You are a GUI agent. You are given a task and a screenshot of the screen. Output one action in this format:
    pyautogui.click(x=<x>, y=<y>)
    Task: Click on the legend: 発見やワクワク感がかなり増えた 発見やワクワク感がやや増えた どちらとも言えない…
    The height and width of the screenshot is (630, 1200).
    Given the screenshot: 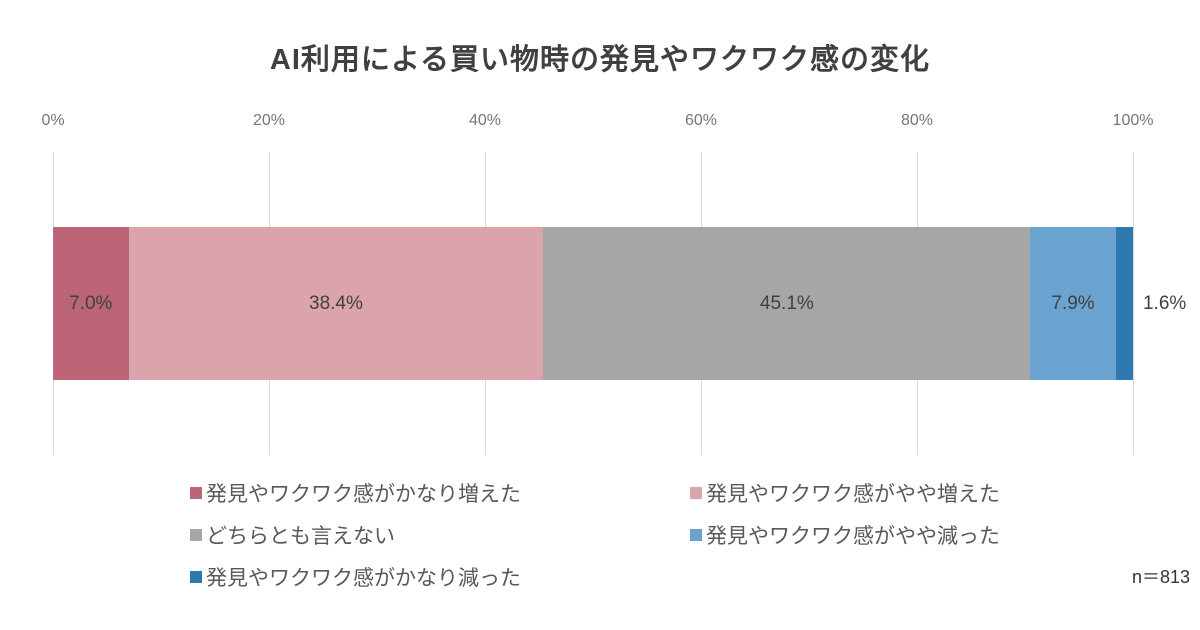 What is the action you would take?
    pyautogui.click(x=595, y=535)
    